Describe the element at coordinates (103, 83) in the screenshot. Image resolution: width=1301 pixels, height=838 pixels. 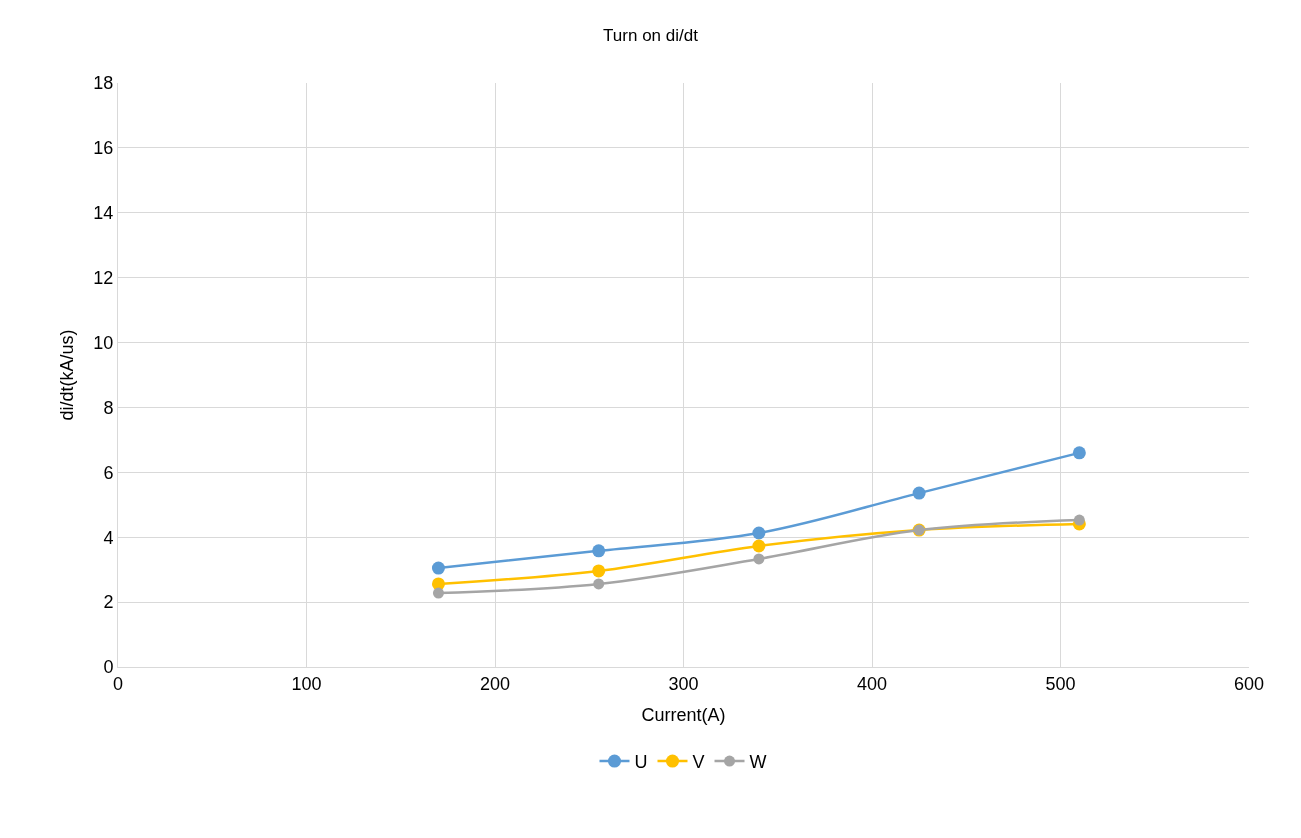
I see `y-tick-label: 18` at that location.